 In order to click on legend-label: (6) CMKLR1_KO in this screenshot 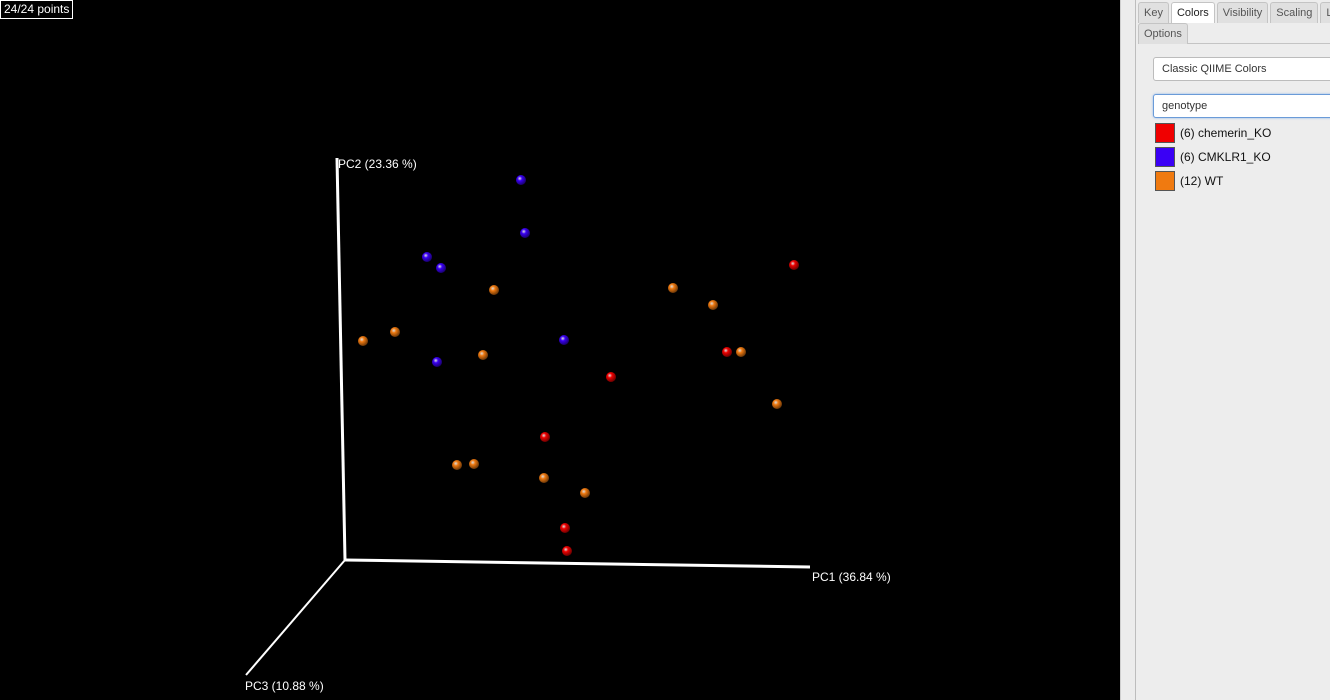, I will do `click(1225, 157)`.